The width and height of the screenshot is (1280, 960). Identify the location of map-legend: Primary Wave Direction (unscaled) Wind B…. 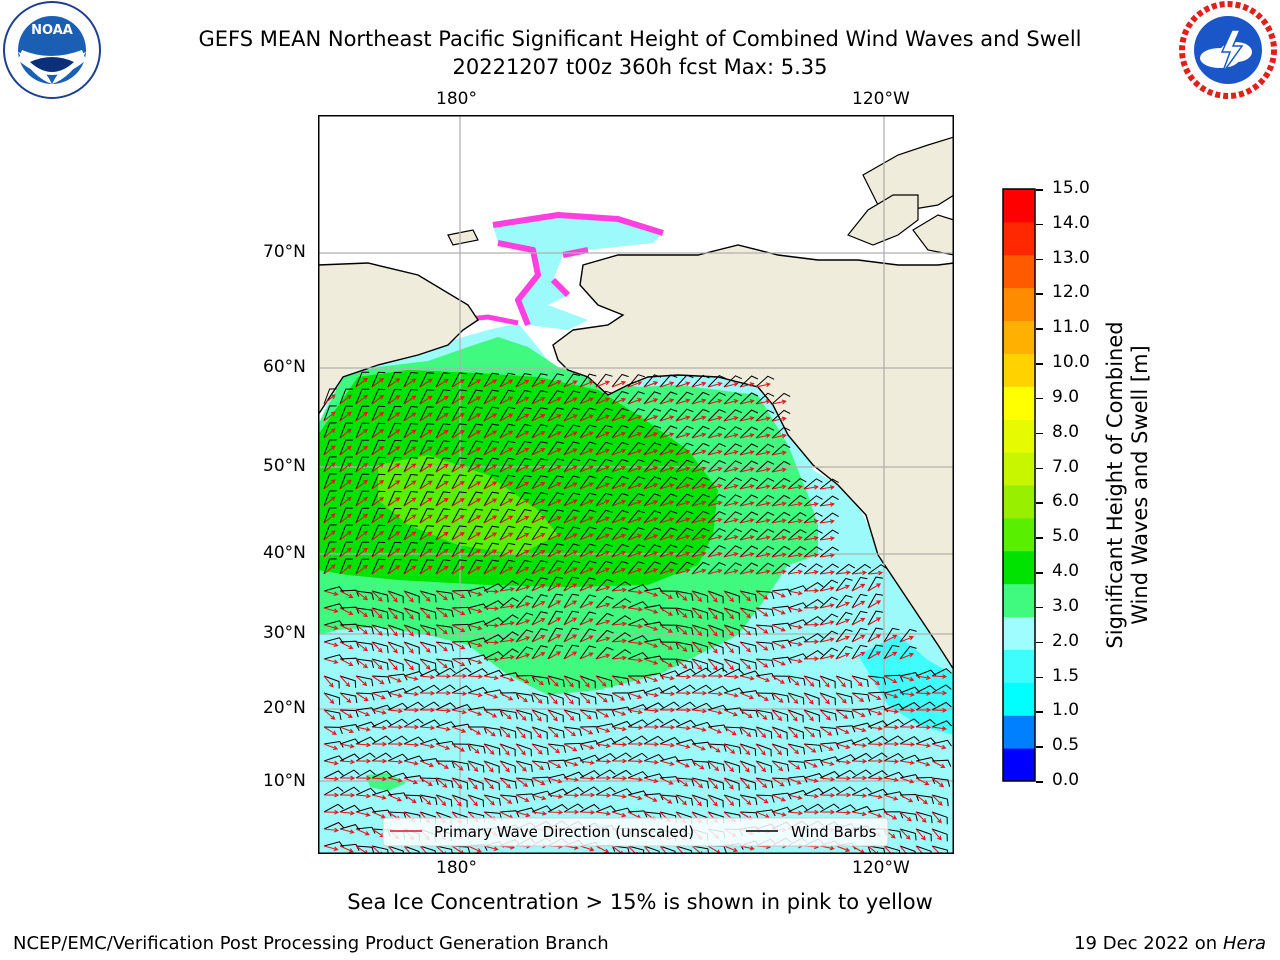
(635, 832).